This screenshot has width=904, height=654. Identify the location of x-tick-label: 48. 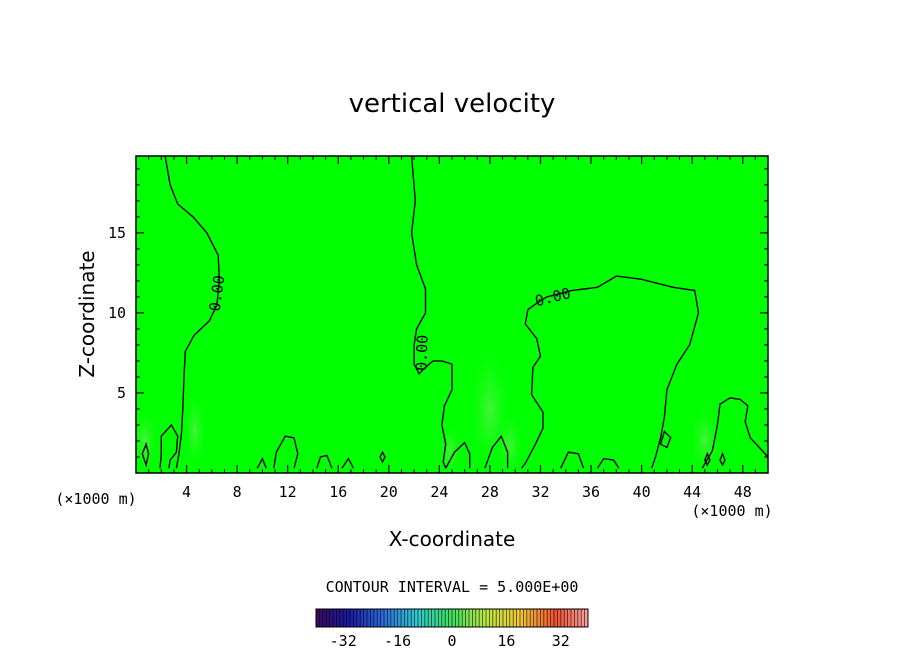
(743, 492).